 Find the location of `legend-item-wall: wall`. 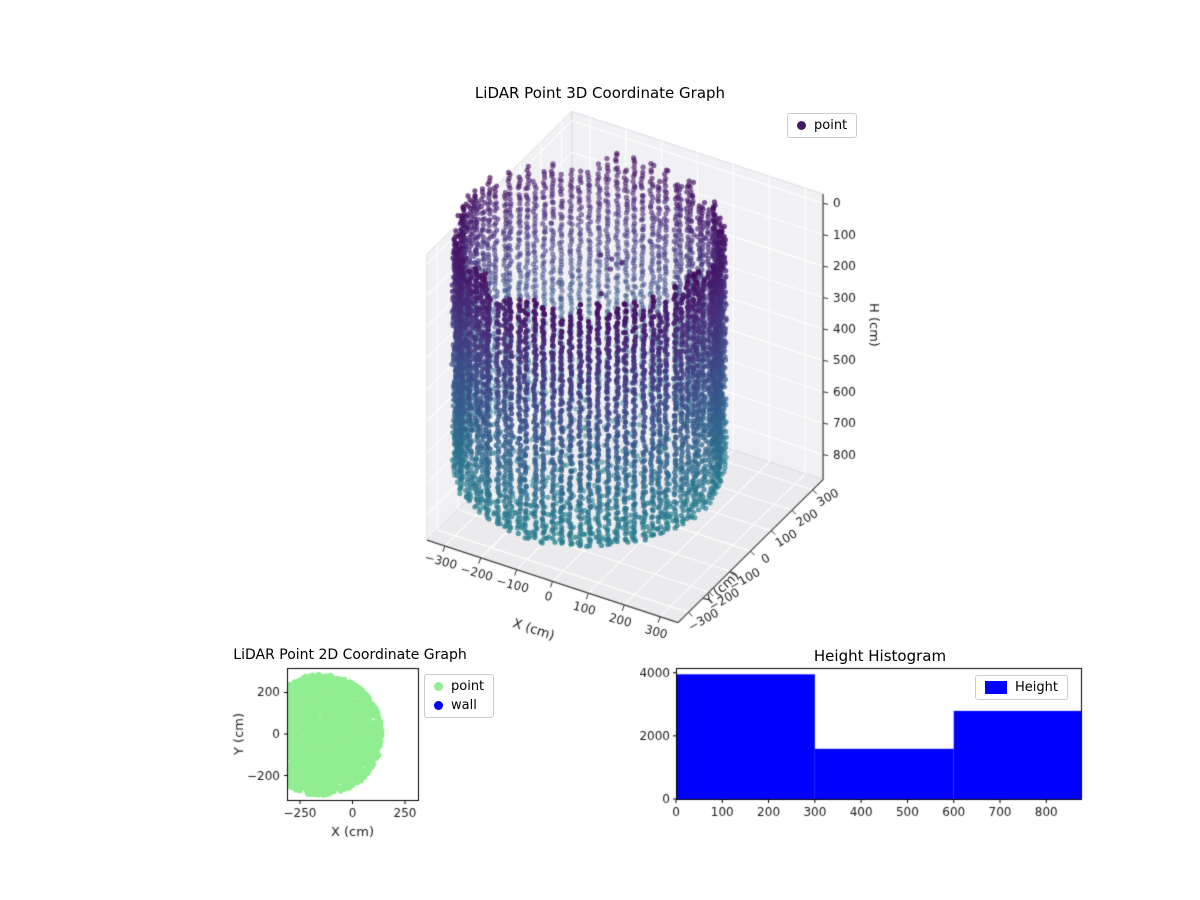

legend-item-wall: wall is located at coordinates (459, 705).